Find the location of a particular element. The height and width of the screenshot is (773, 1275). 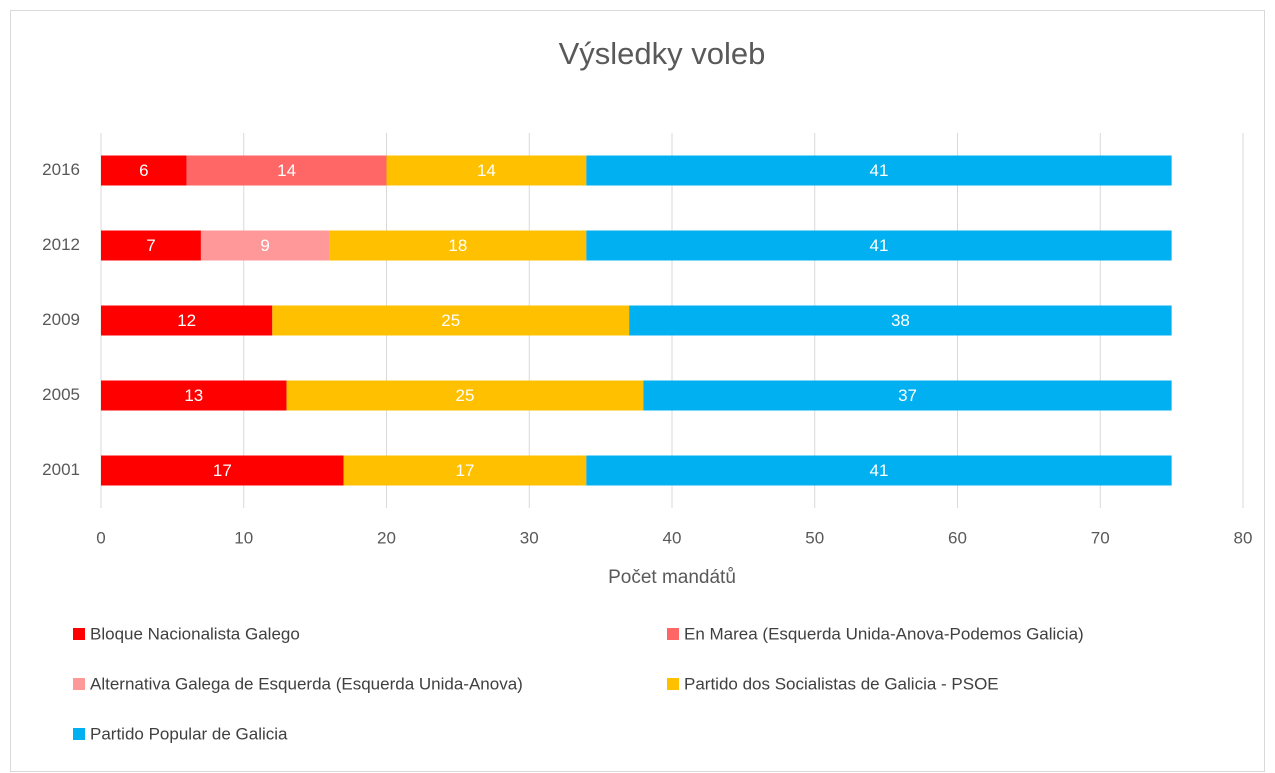

x-tick-label: 30 is located at coordinates (529, 537).